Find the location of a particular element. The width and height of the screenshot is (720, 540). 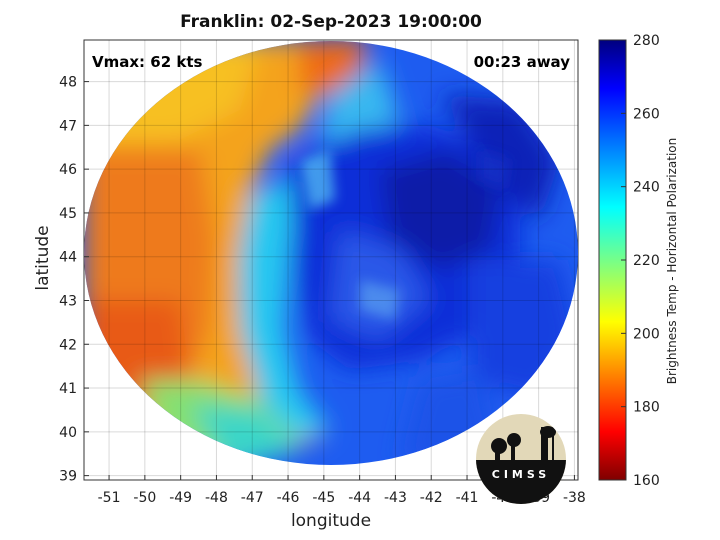

colorbar-tick-label-1: 180 is located at coordinates (646, 408).